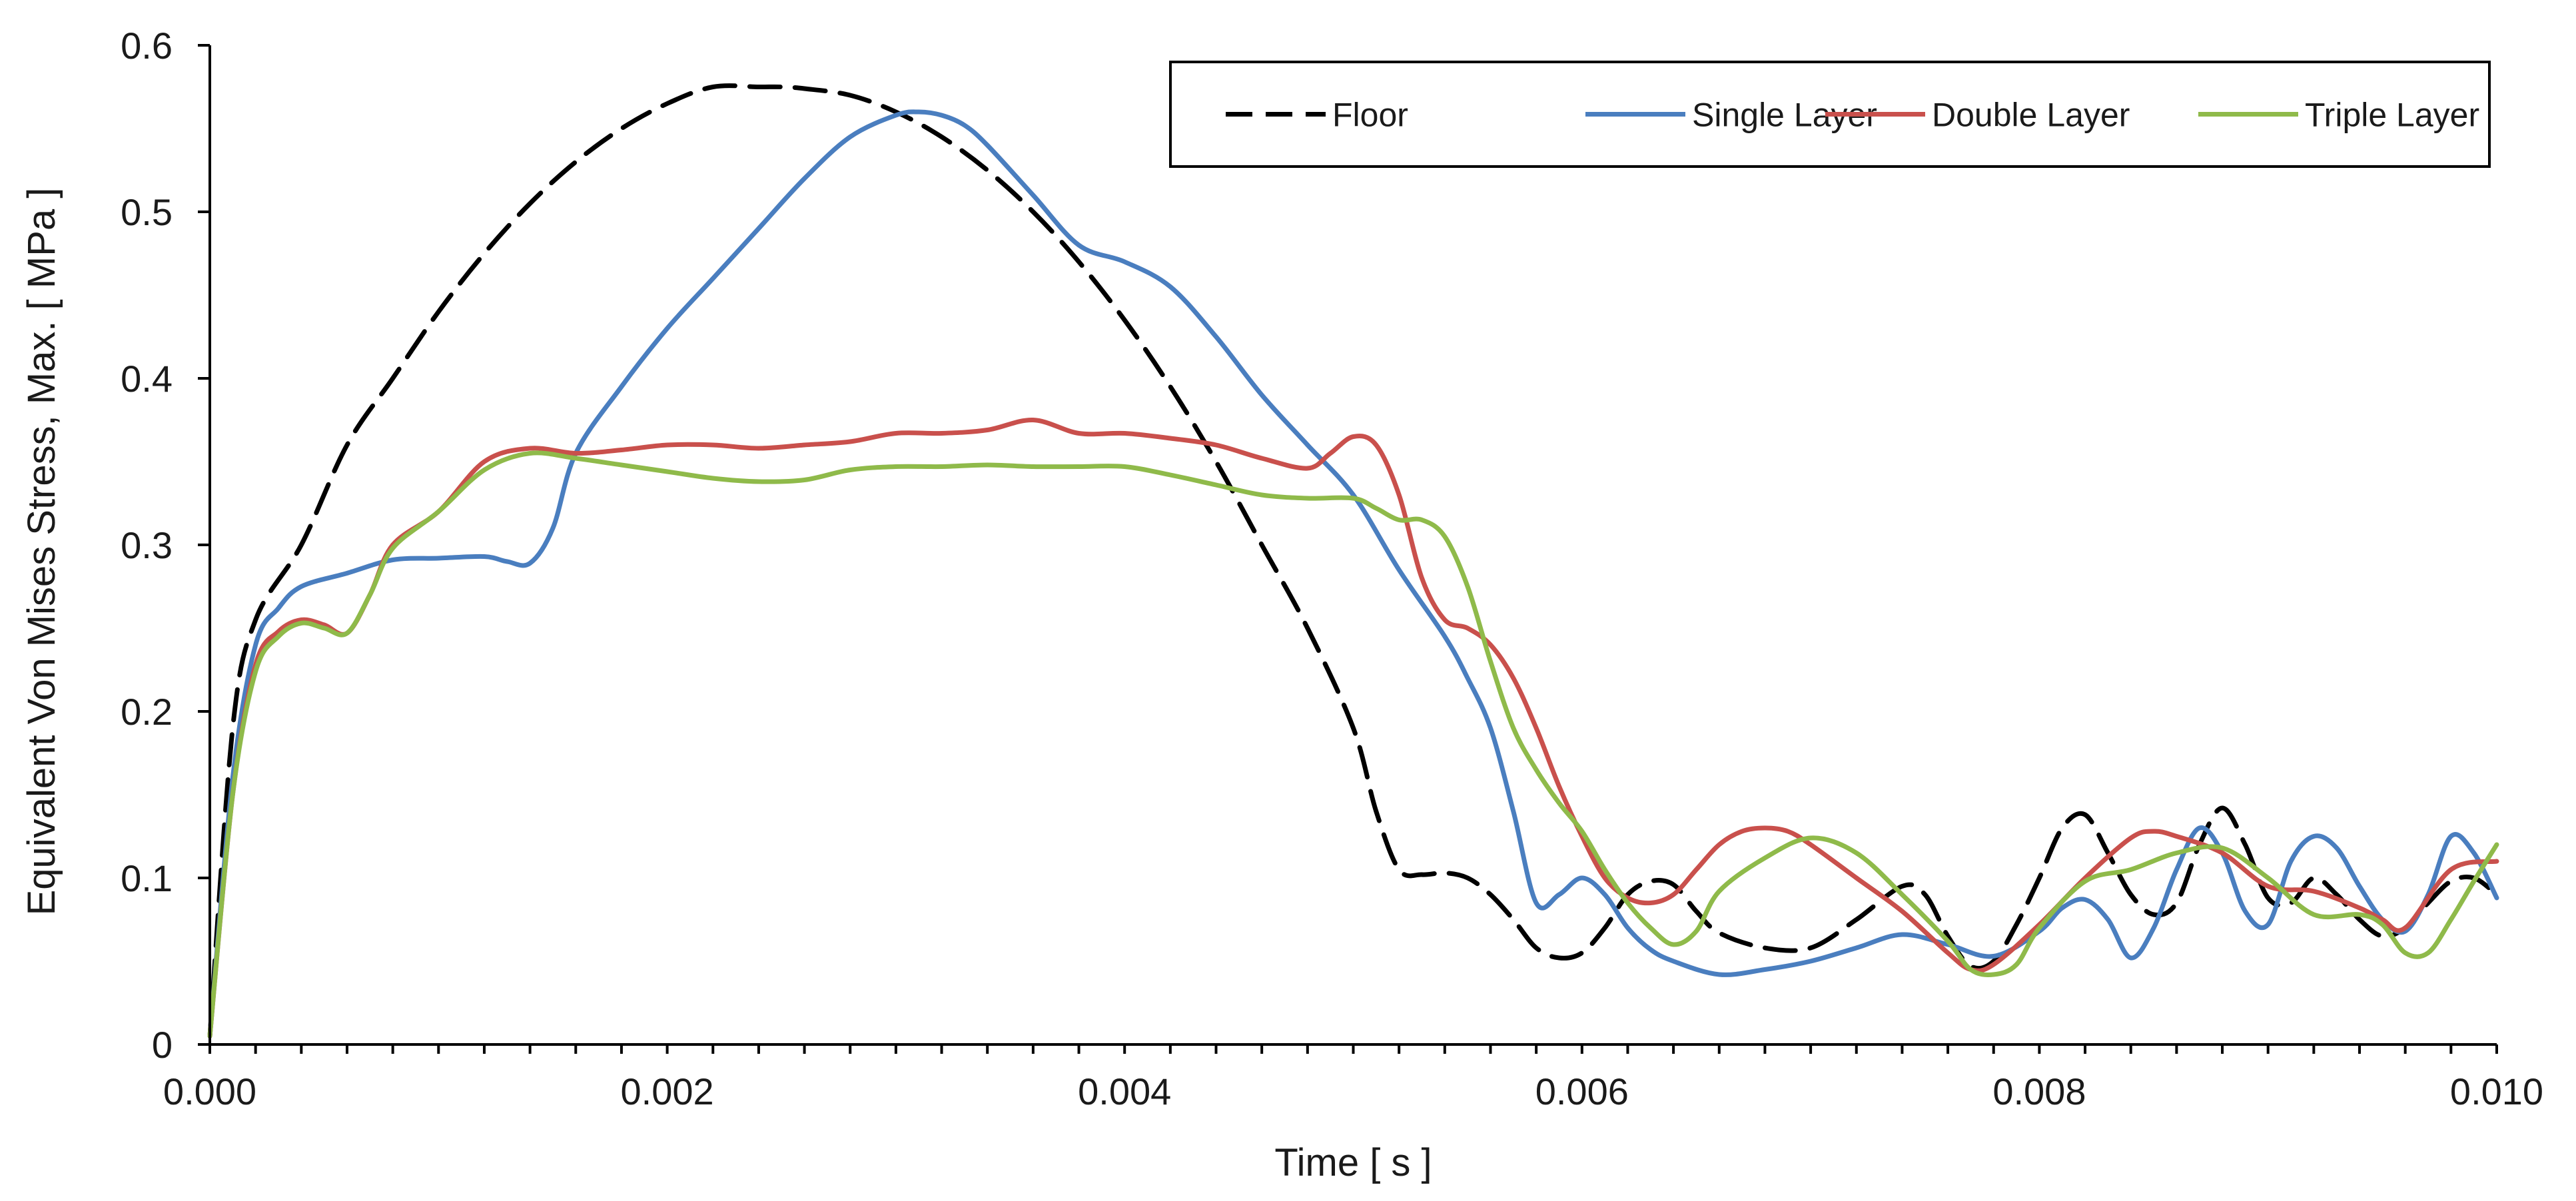 Image resolution: width=2576 pixels, height=1201 pixels. What do you see at coordinates (2497, 1091) in the screenshot?
I see `x-tick-label: 0.010` at bounding box center [2497, 1091].